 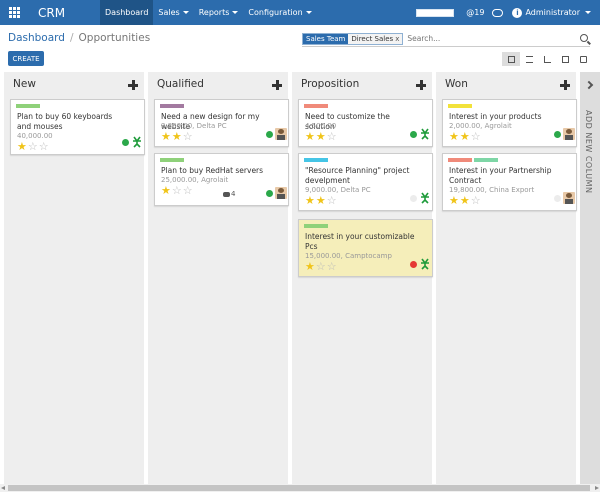 I want to click on graph-view-button, so click(x=547, y=59).